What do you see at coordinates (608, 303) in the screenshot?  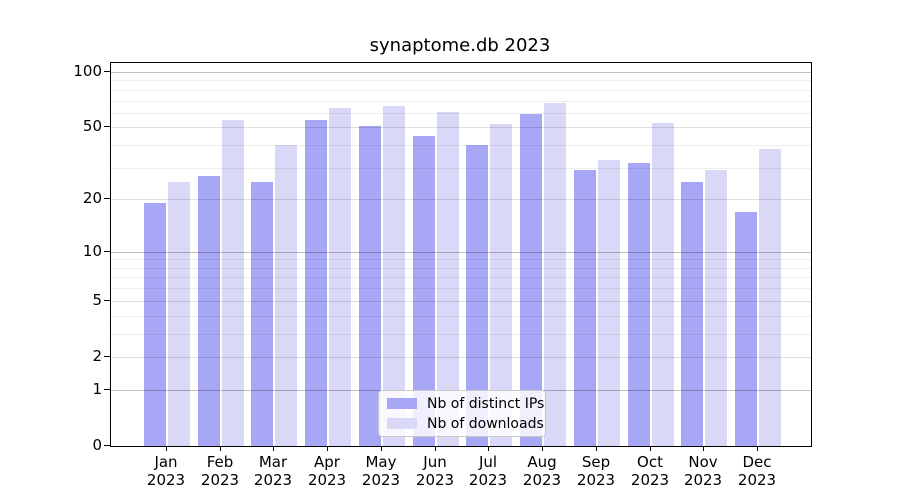 I see `bar-downloads-sep` at bounding box center [608, 303].